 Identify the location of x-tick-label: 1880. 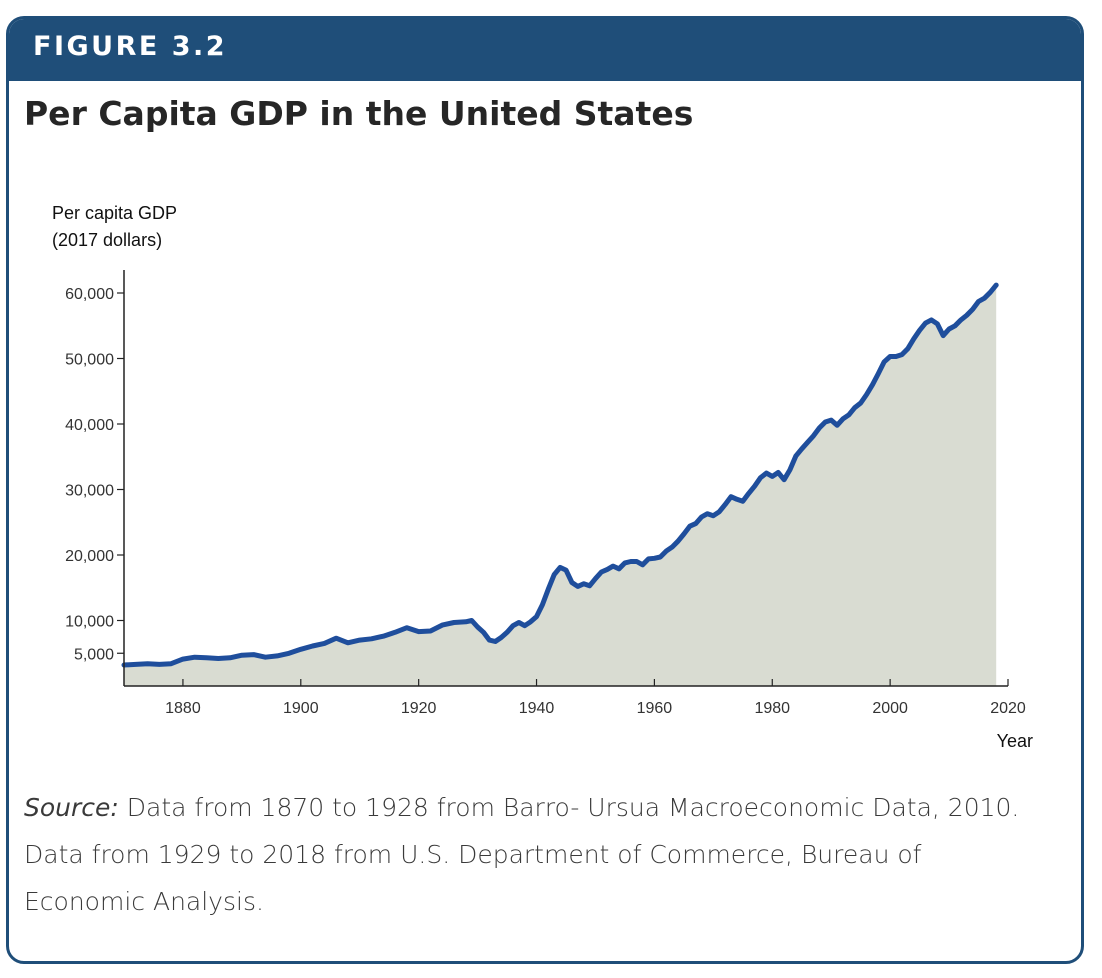
(183, 708).